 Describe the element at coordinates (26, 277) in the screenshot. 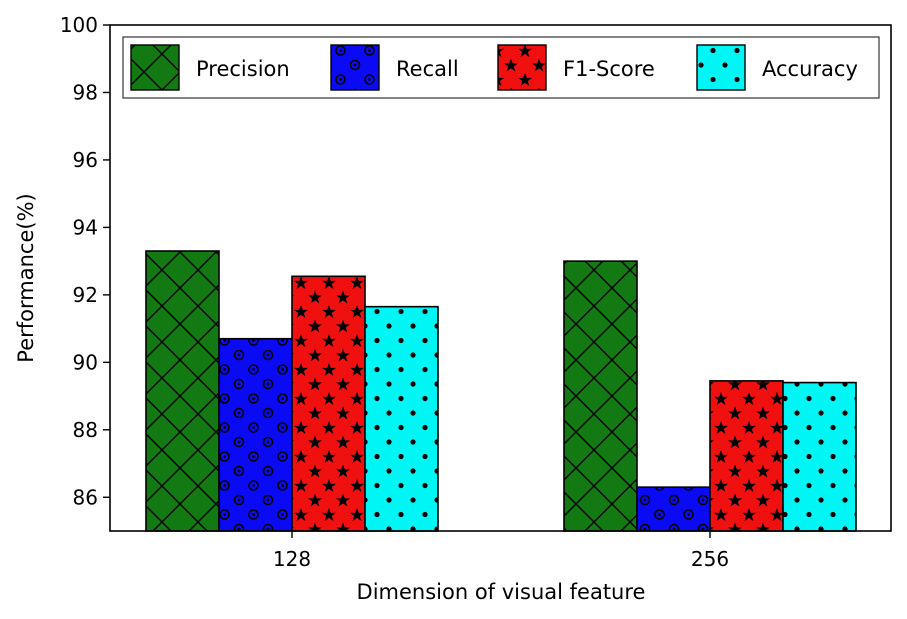

I see `y-axis-label: Performance(%)` at that location.